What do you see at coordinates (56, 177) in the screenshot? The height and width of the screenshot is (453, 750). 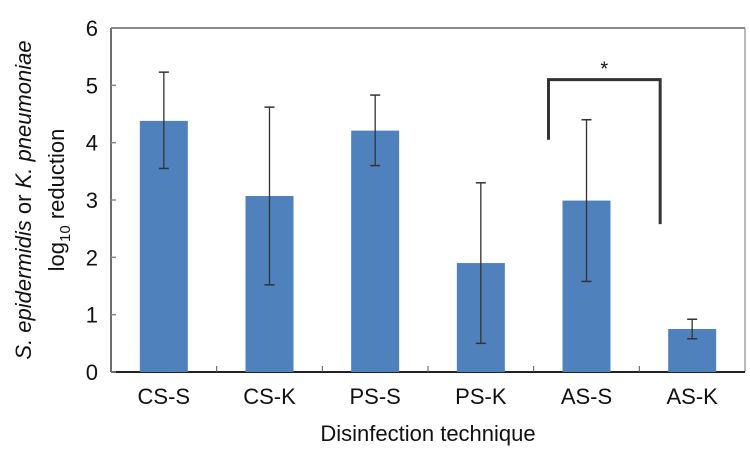 I see `y-axis-title-reduction: reduction` at bounding box center [56, 177].